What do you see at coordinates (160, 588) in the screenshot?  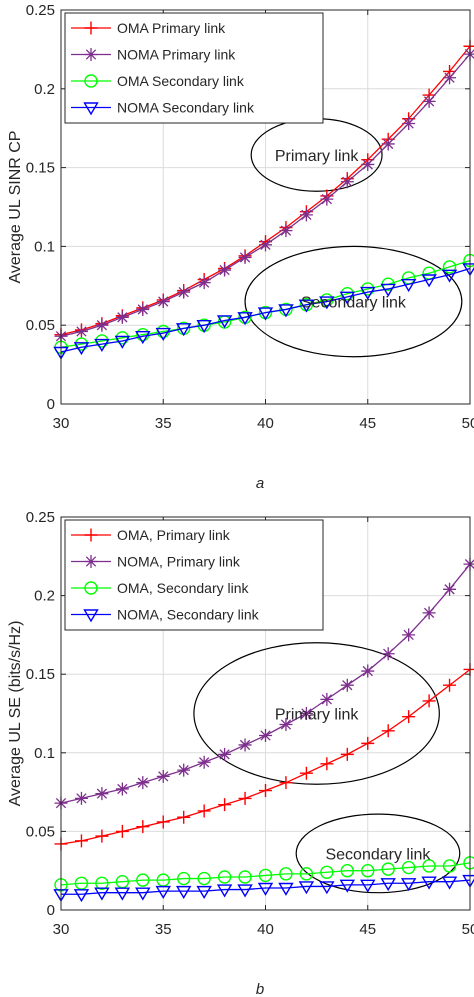 I see `legend-item: OMA, Secondary link` at bounding box center [160, 588].